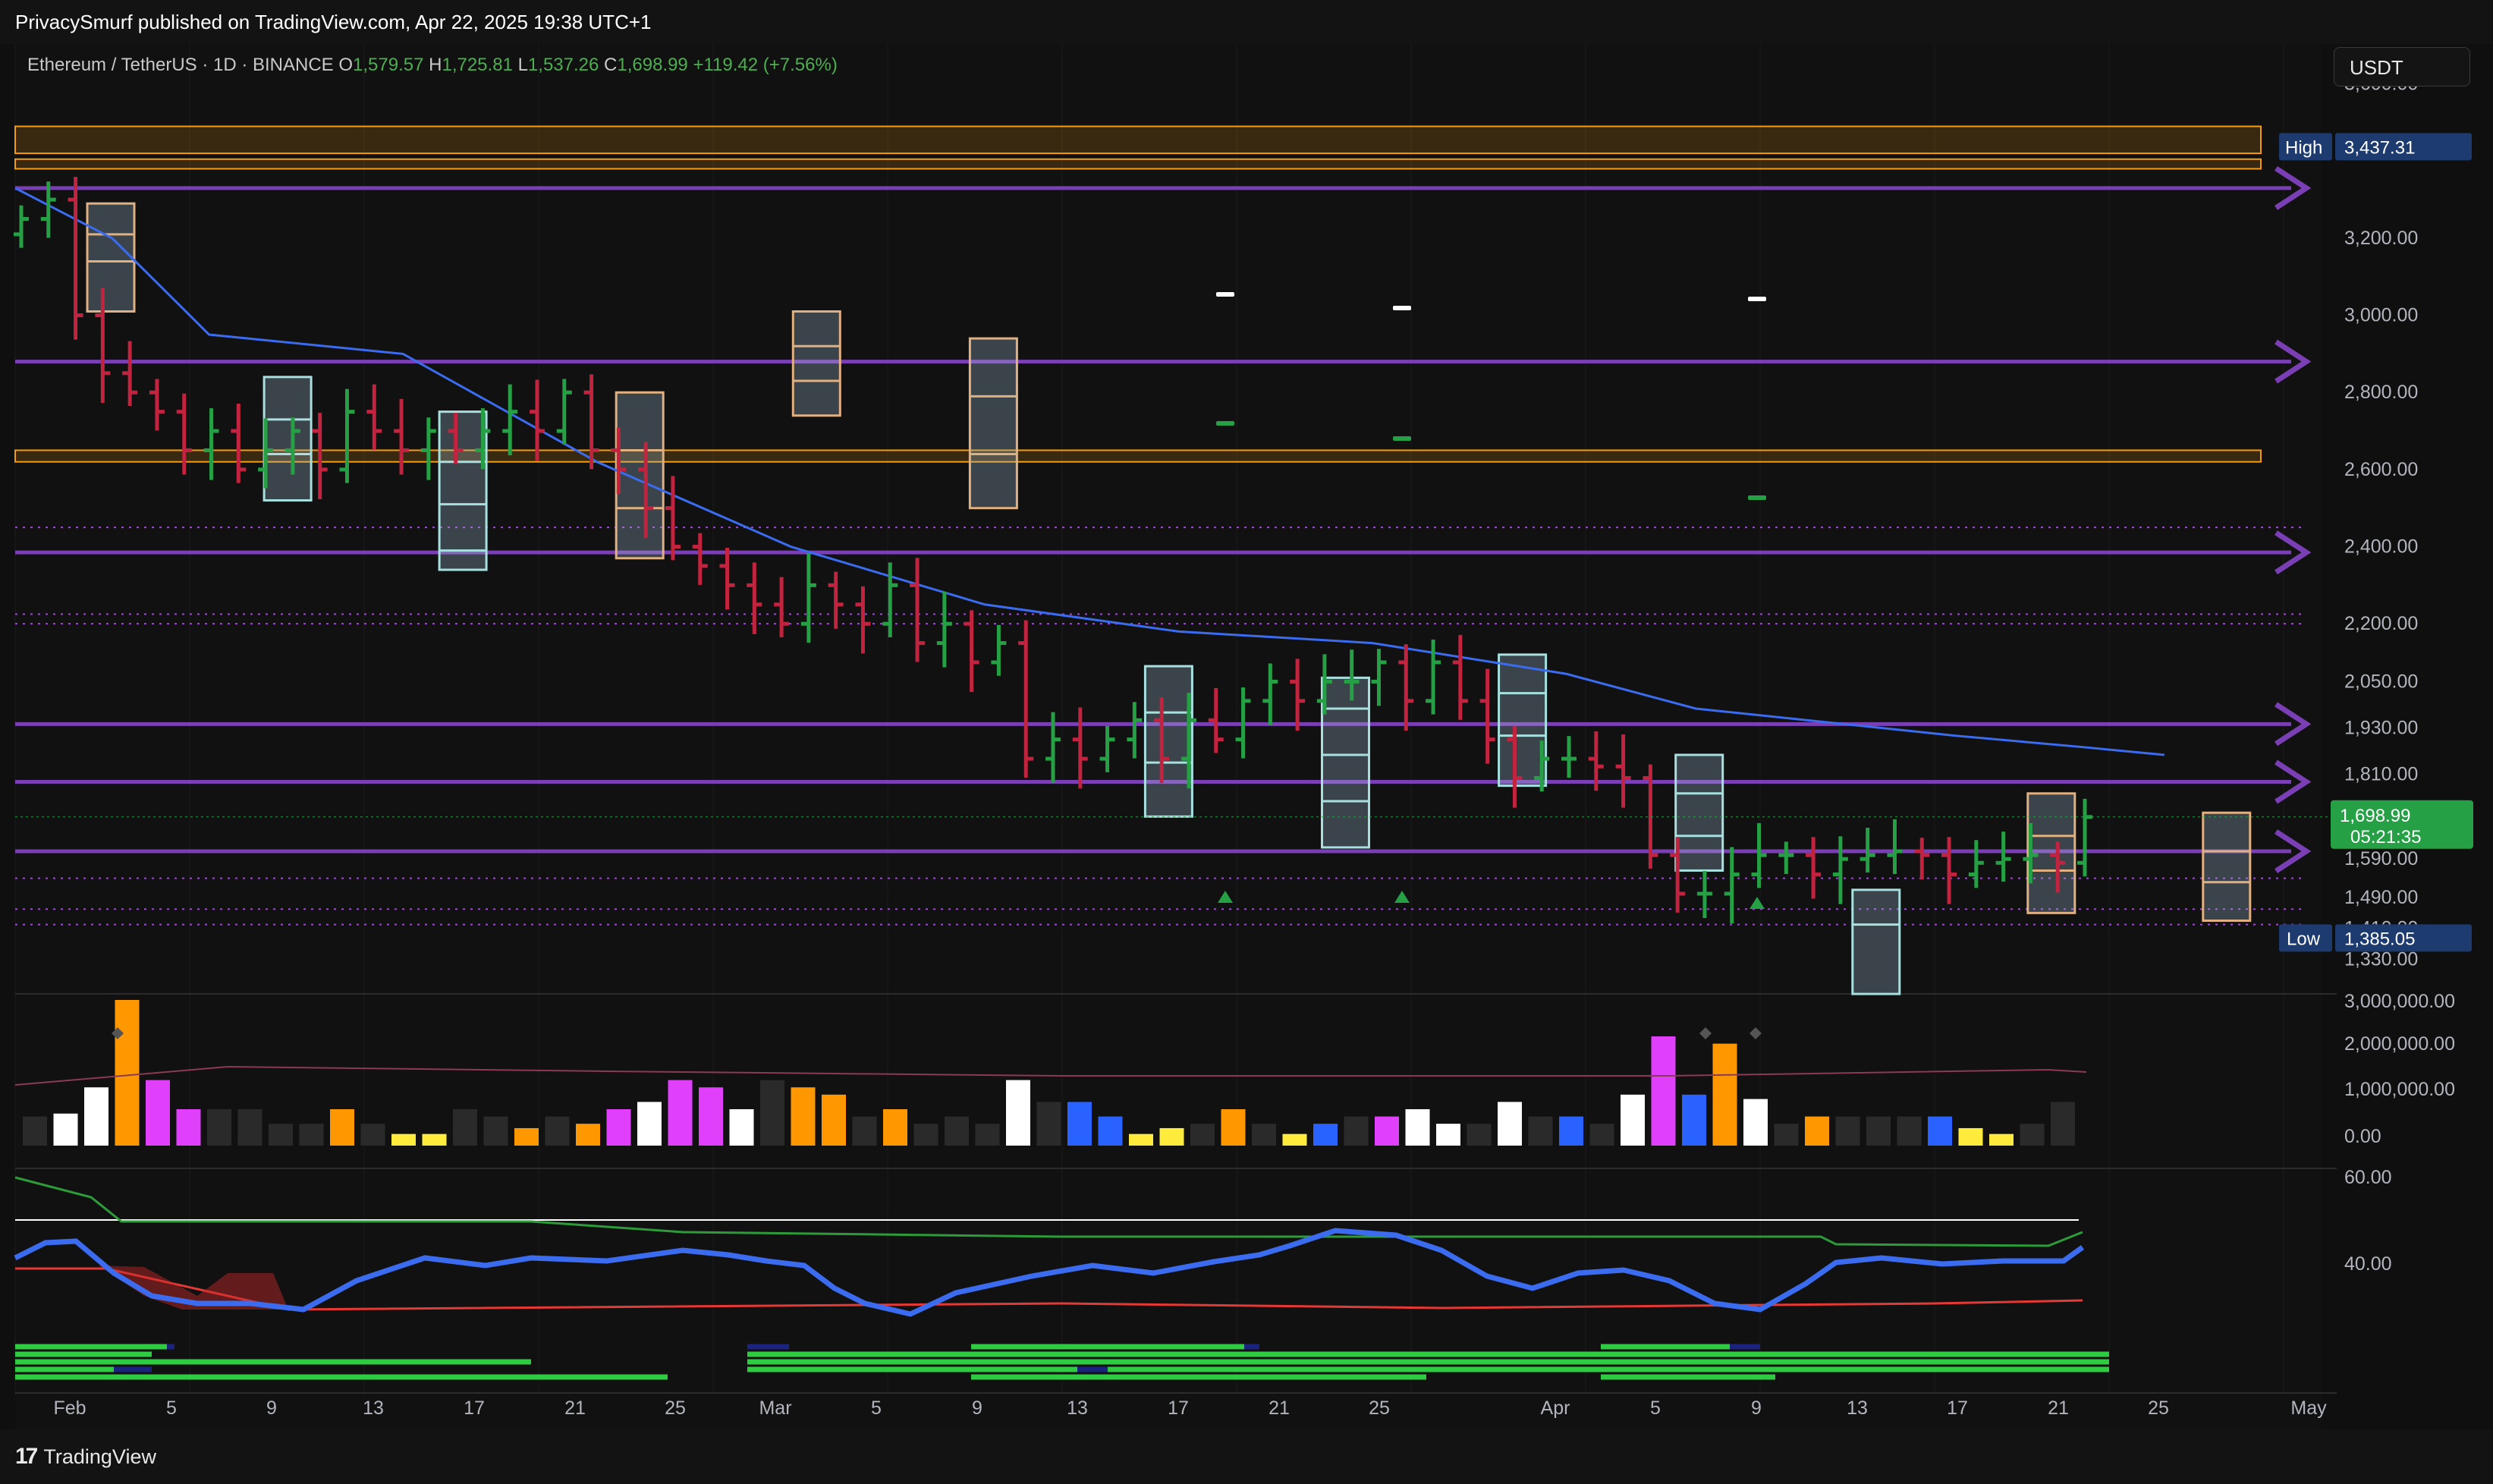  I want to click on currency-selector: USDT, so click(2402, 66).